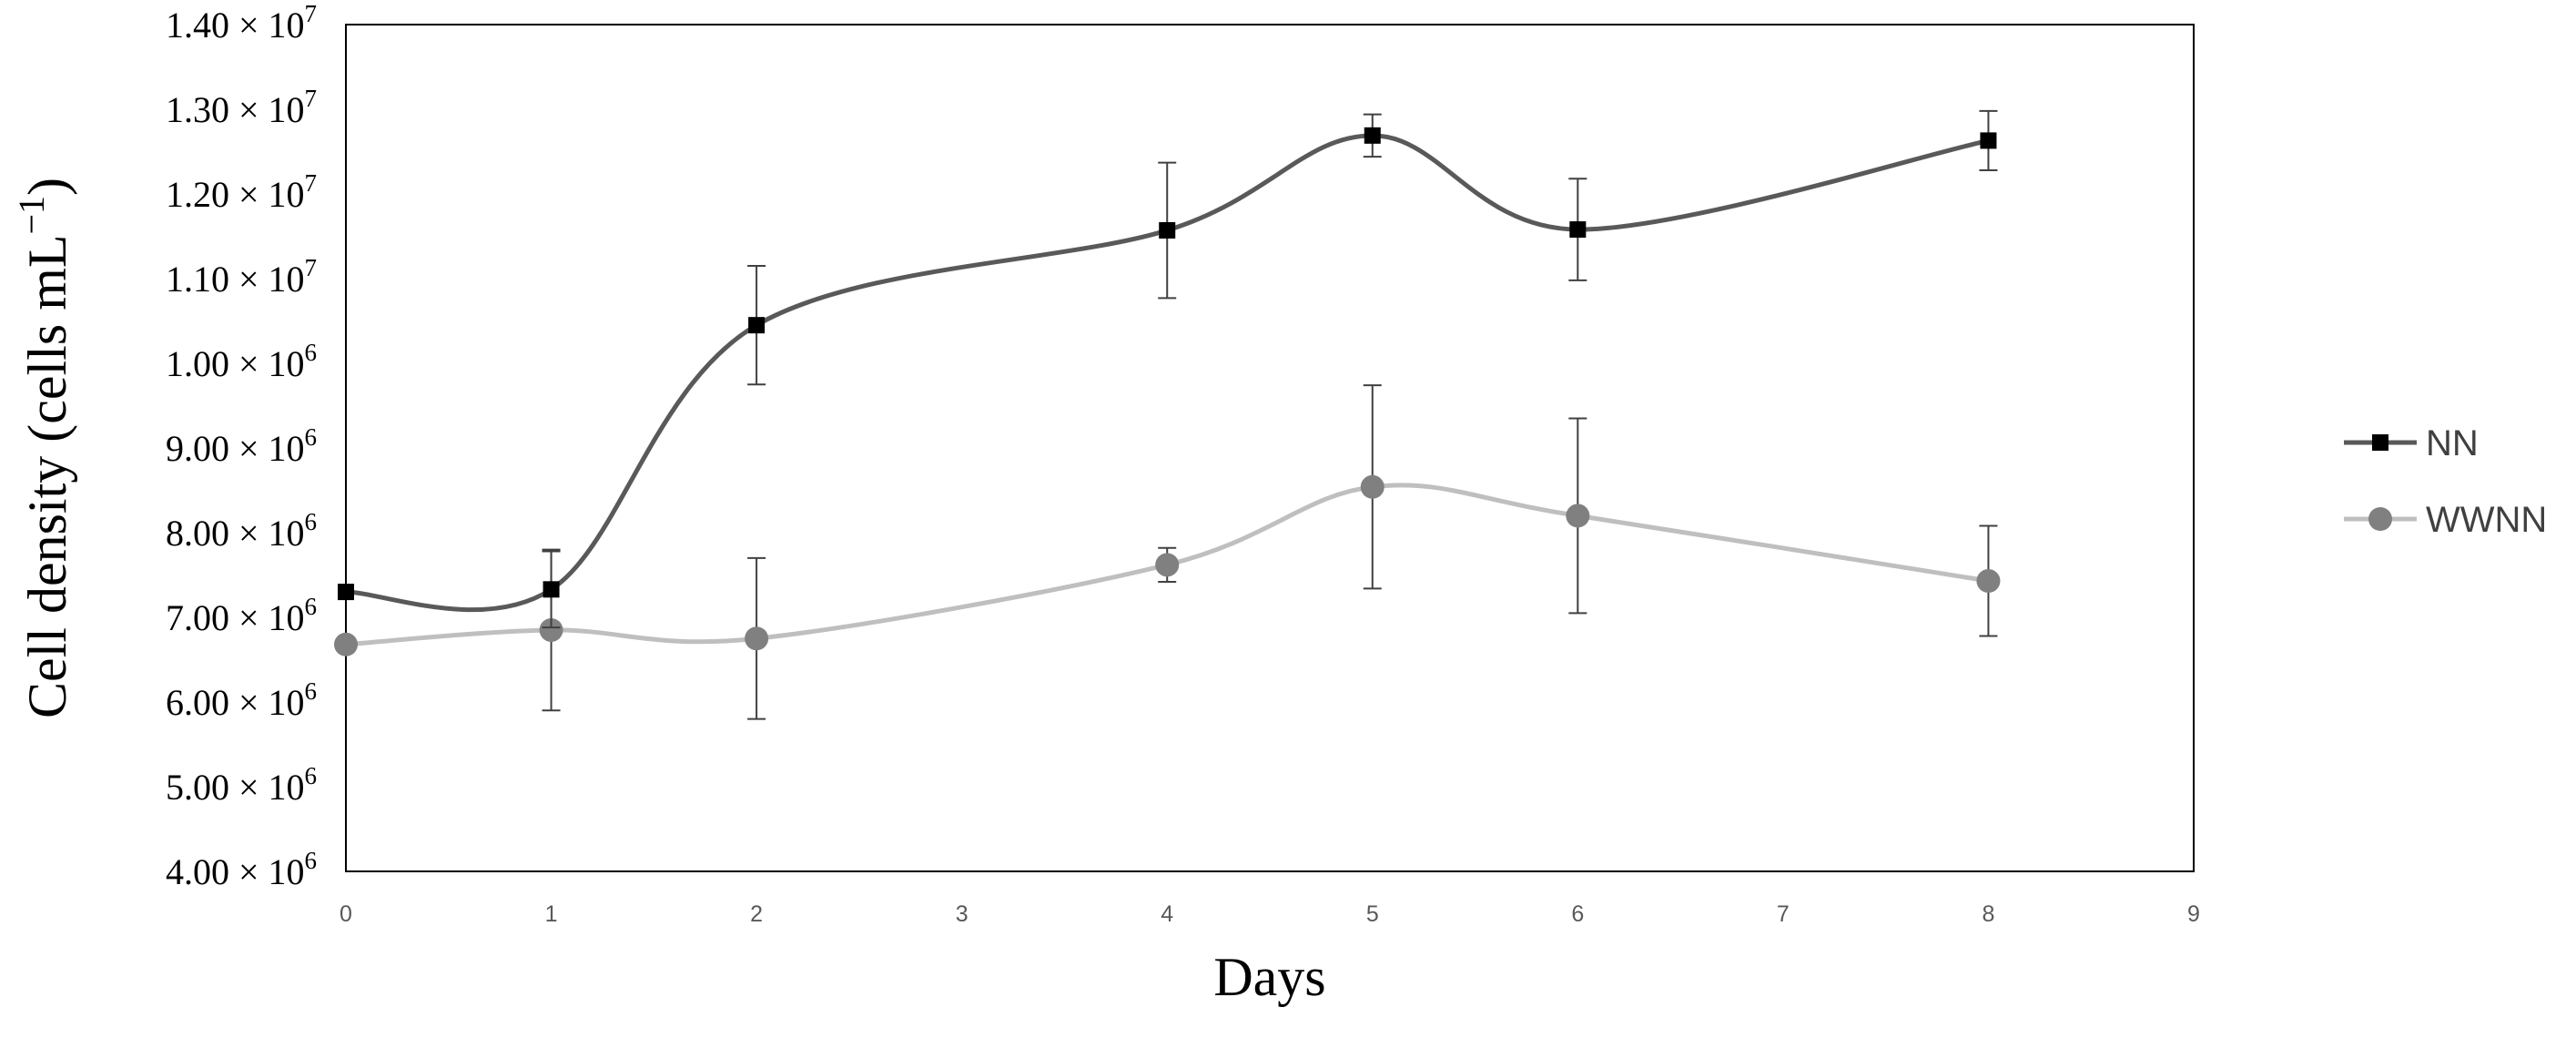 This screenshot has height=1038, width=2576. What do you see at coordinates (756, 914) in the screenshot?
I see `x-tick-label: 2` at bounding box center [756, 914].